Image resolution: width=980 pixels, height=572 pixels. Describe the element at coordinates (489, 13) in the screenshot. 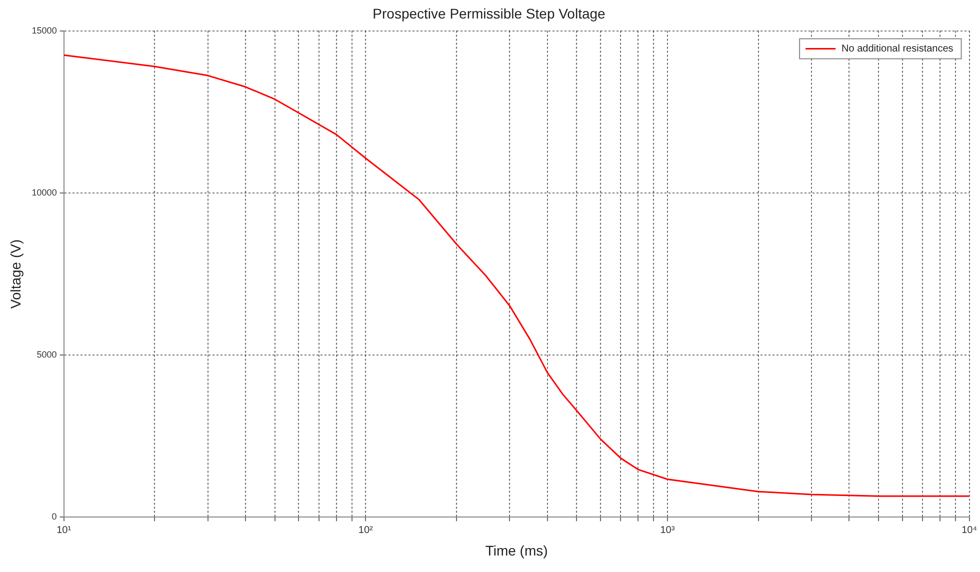

I see `chart-title: Prospective Permissible Step Voltage` at that location.